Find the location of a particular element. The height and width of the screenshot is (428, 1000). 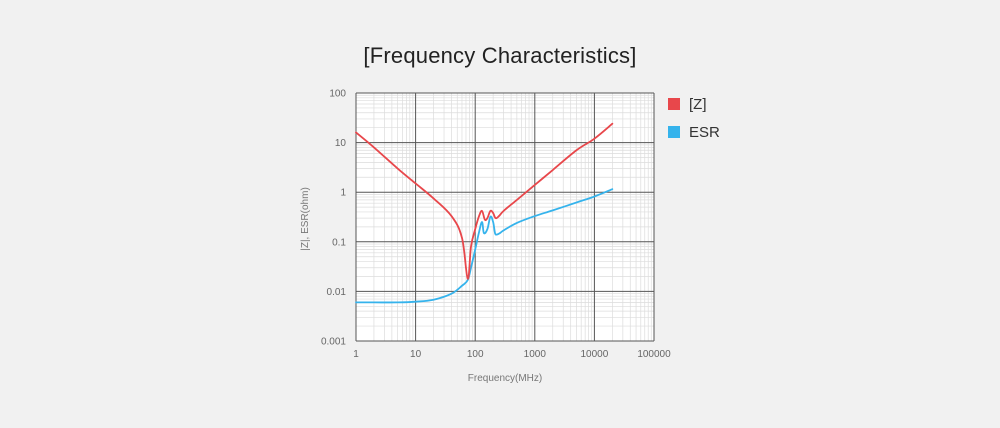

x-tick-label: 1000 is located at coordinates (535, 354).